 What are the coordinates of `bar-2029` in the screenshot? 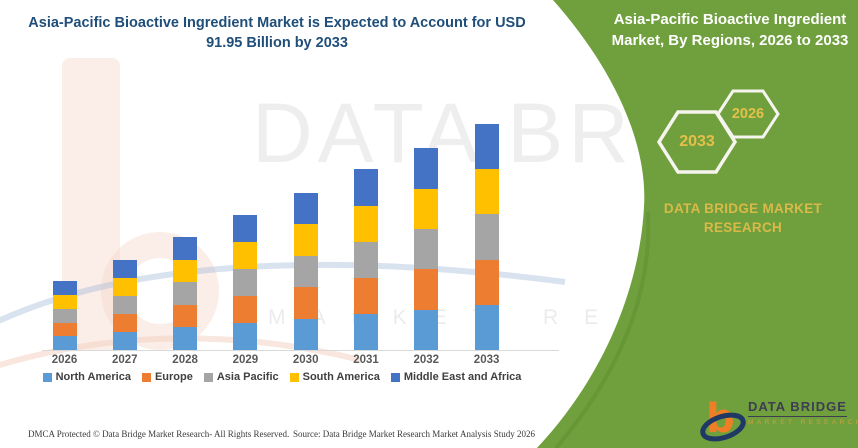 It's located at (245, 282).